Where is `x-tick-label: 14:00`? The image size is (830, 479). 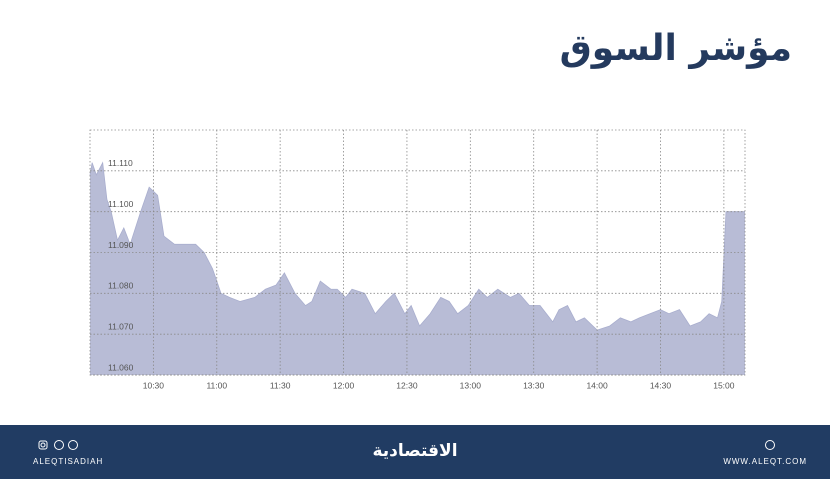 x-tick-label: 14:00 is located at coordinates (597, 385).